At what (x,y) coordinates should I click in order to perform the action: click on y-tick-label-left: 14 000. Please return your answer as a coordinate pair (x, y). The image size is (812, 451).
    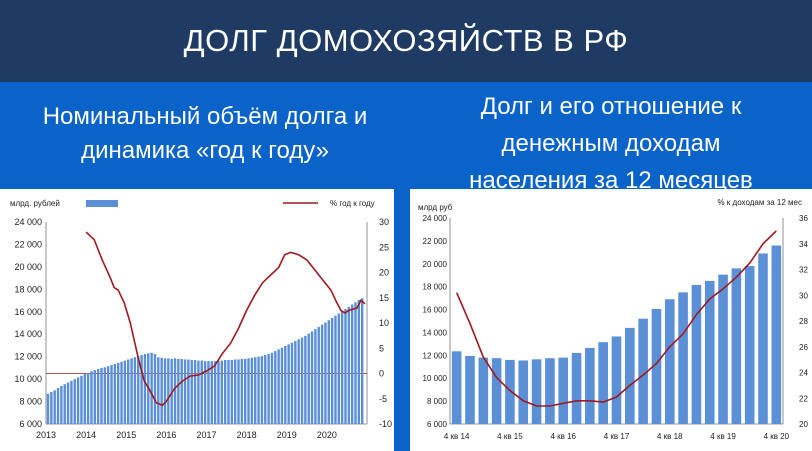
    Looking at the image, I should click on (28, 334).